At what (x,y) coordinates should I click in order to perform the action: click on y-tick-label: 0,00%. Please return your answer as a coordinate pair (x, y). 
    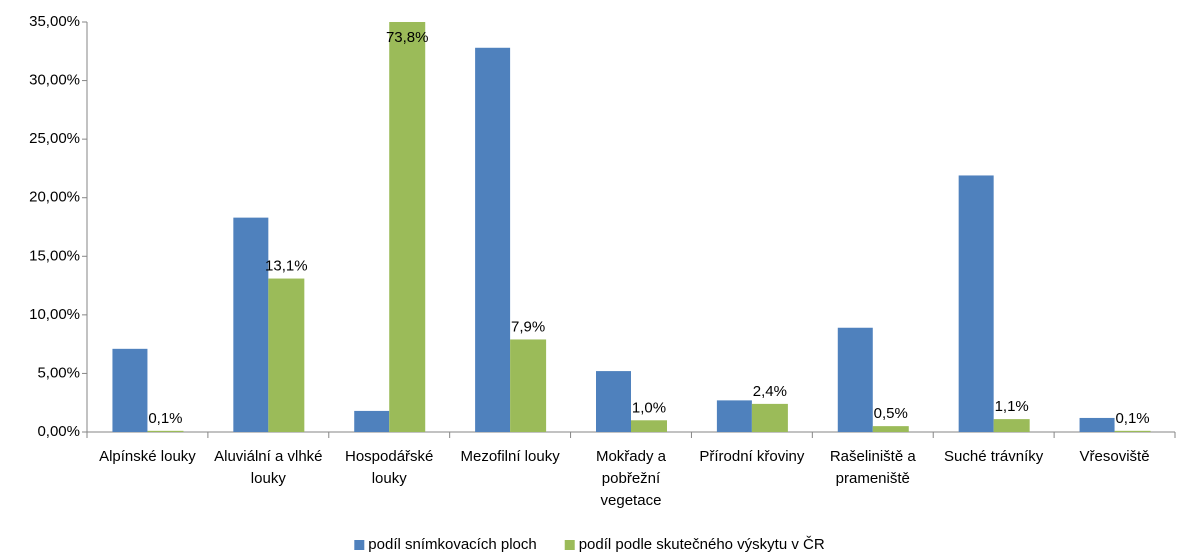
    Looking at the image, I should click on (58, 431).